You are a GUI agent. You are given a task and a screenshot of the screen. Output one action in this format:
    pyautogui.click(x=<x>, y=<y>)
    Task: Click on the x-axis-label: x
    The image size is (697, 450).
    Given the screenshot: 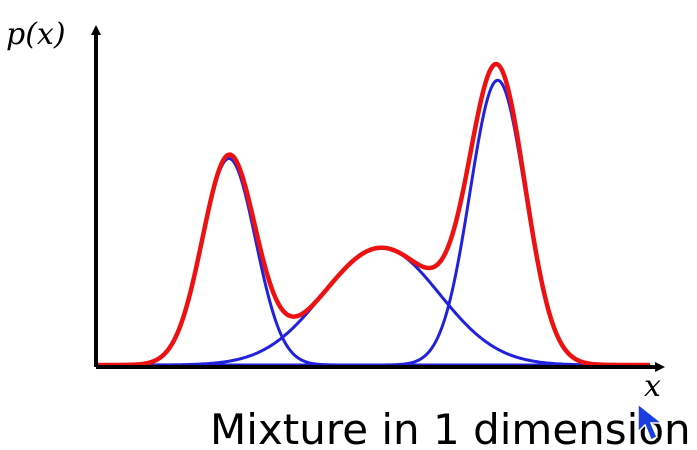 What is the action you would take?
    pyautogui.click(x=652, y=386)
    